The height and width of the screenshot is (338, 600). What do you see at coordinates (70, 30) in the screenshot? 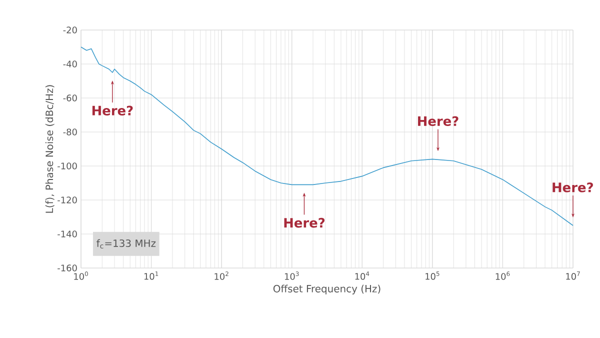
I see `y-tick-label: -20` at bounding box center [70, 30].